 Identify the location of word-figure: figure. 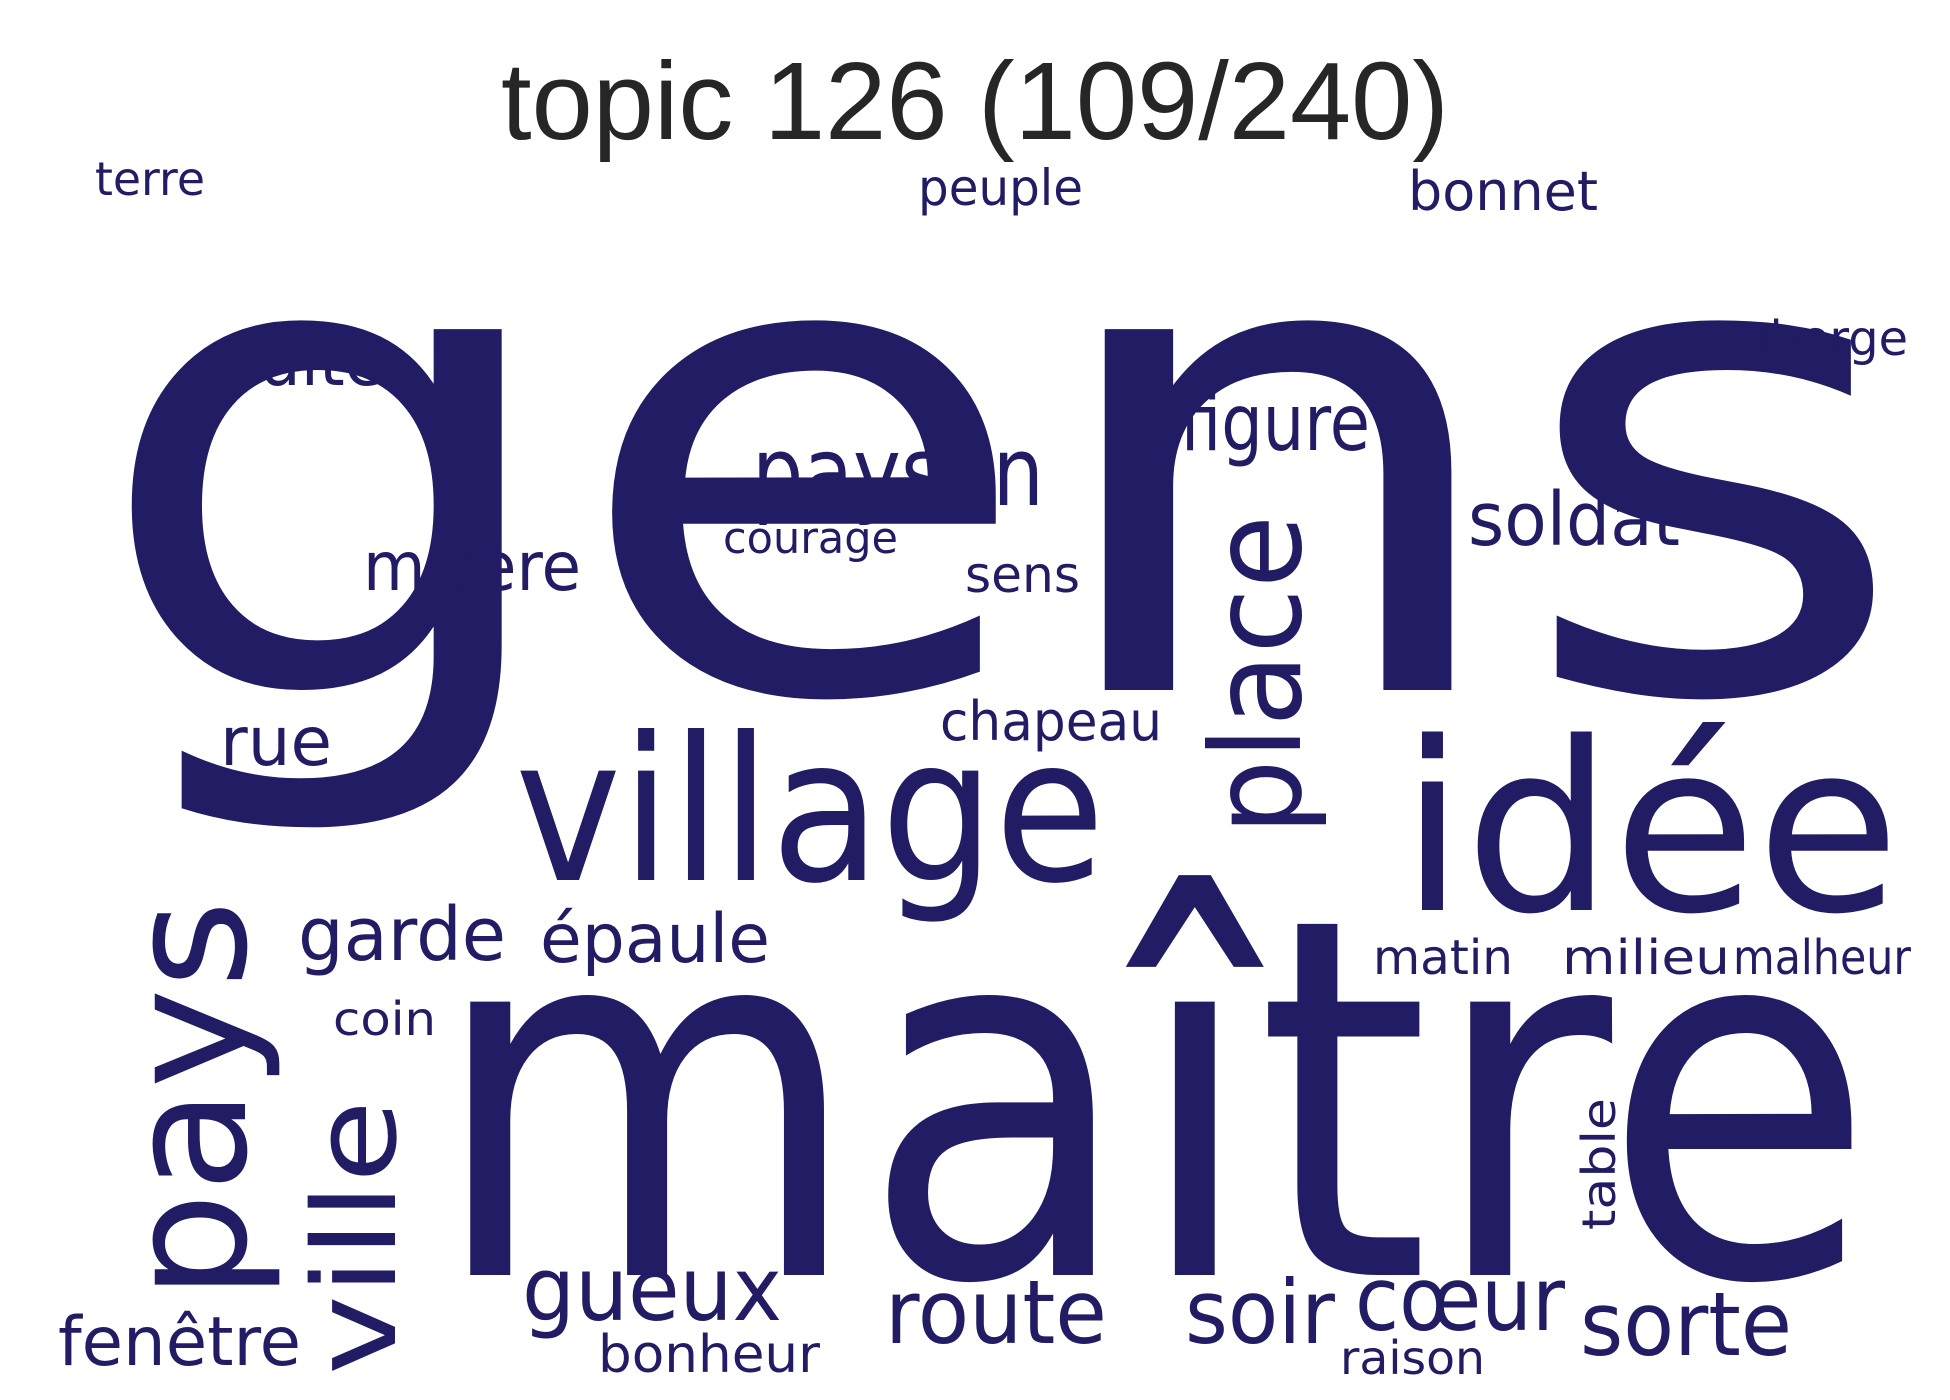
(1275, 424).